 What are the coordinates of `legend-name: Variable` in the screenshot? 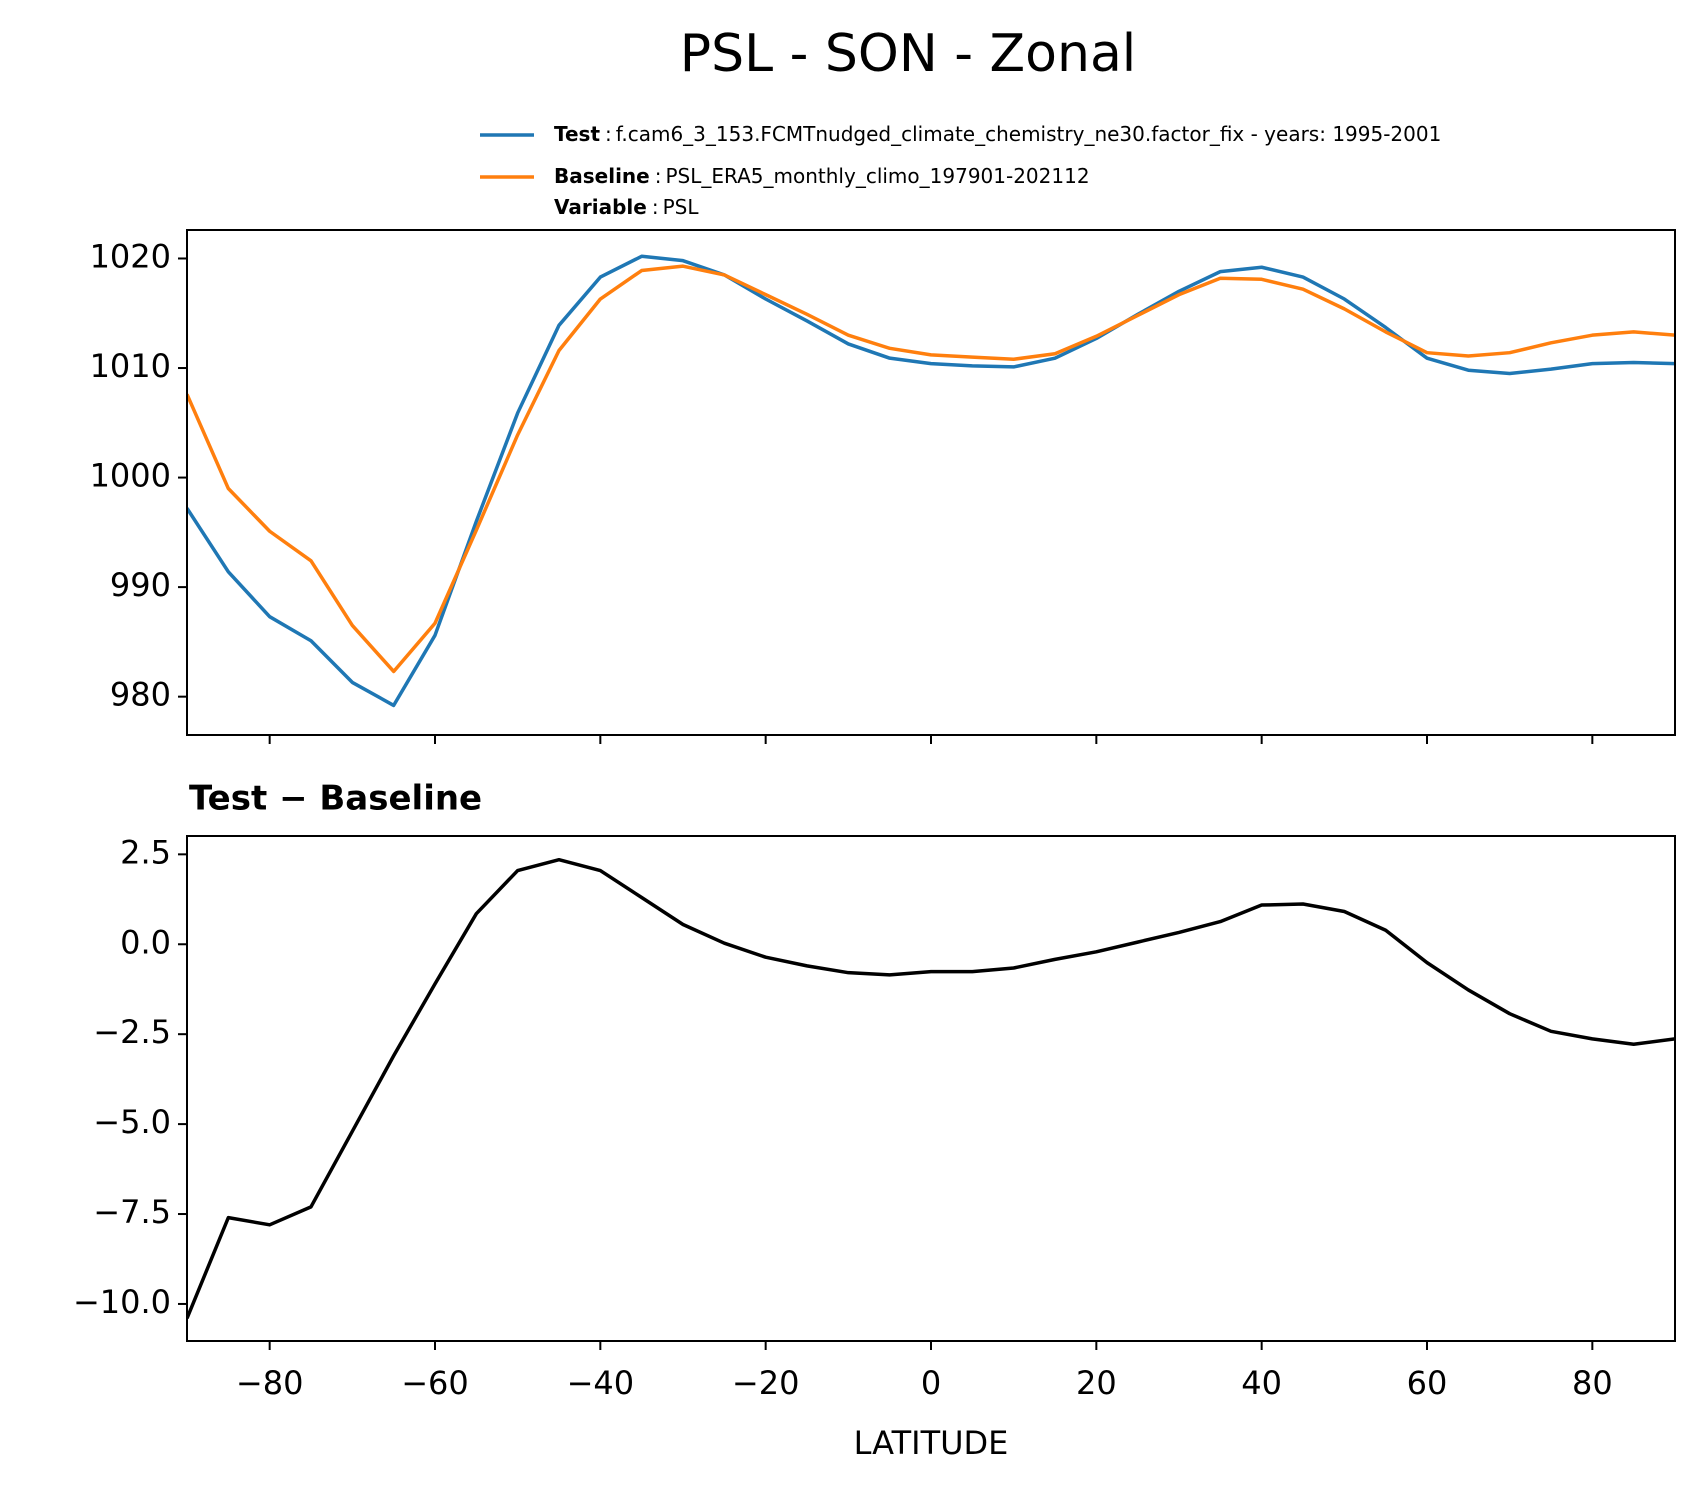 It's located at (600, 207).